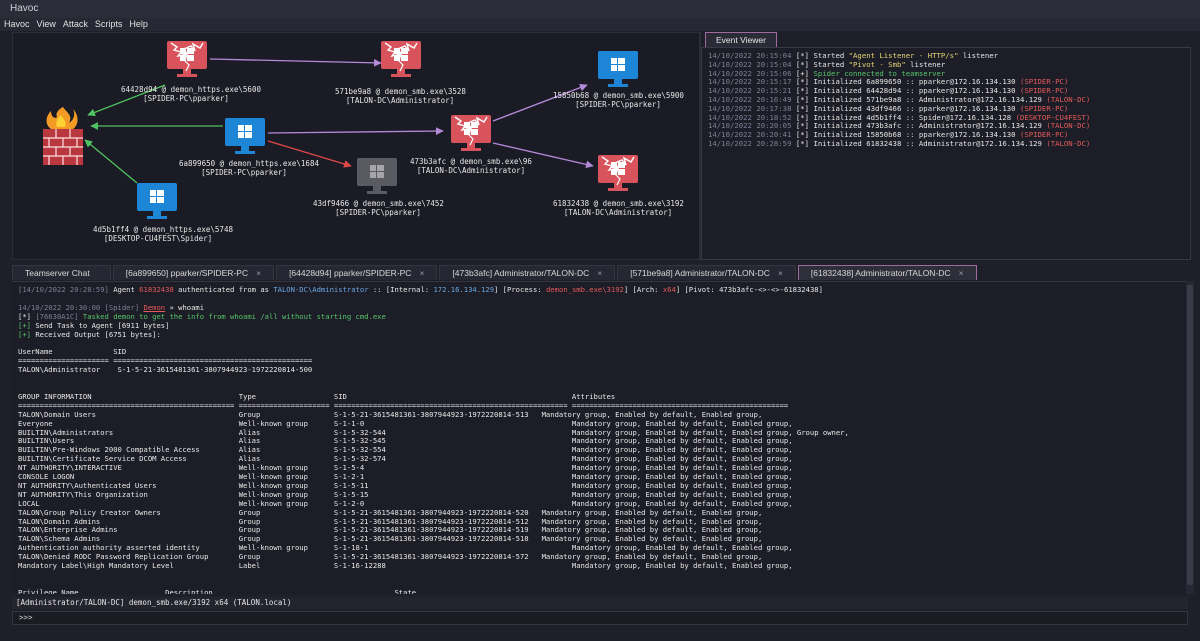 The image size is (1200, 641). I want to click on dead-host-icon, so click(377, 176).